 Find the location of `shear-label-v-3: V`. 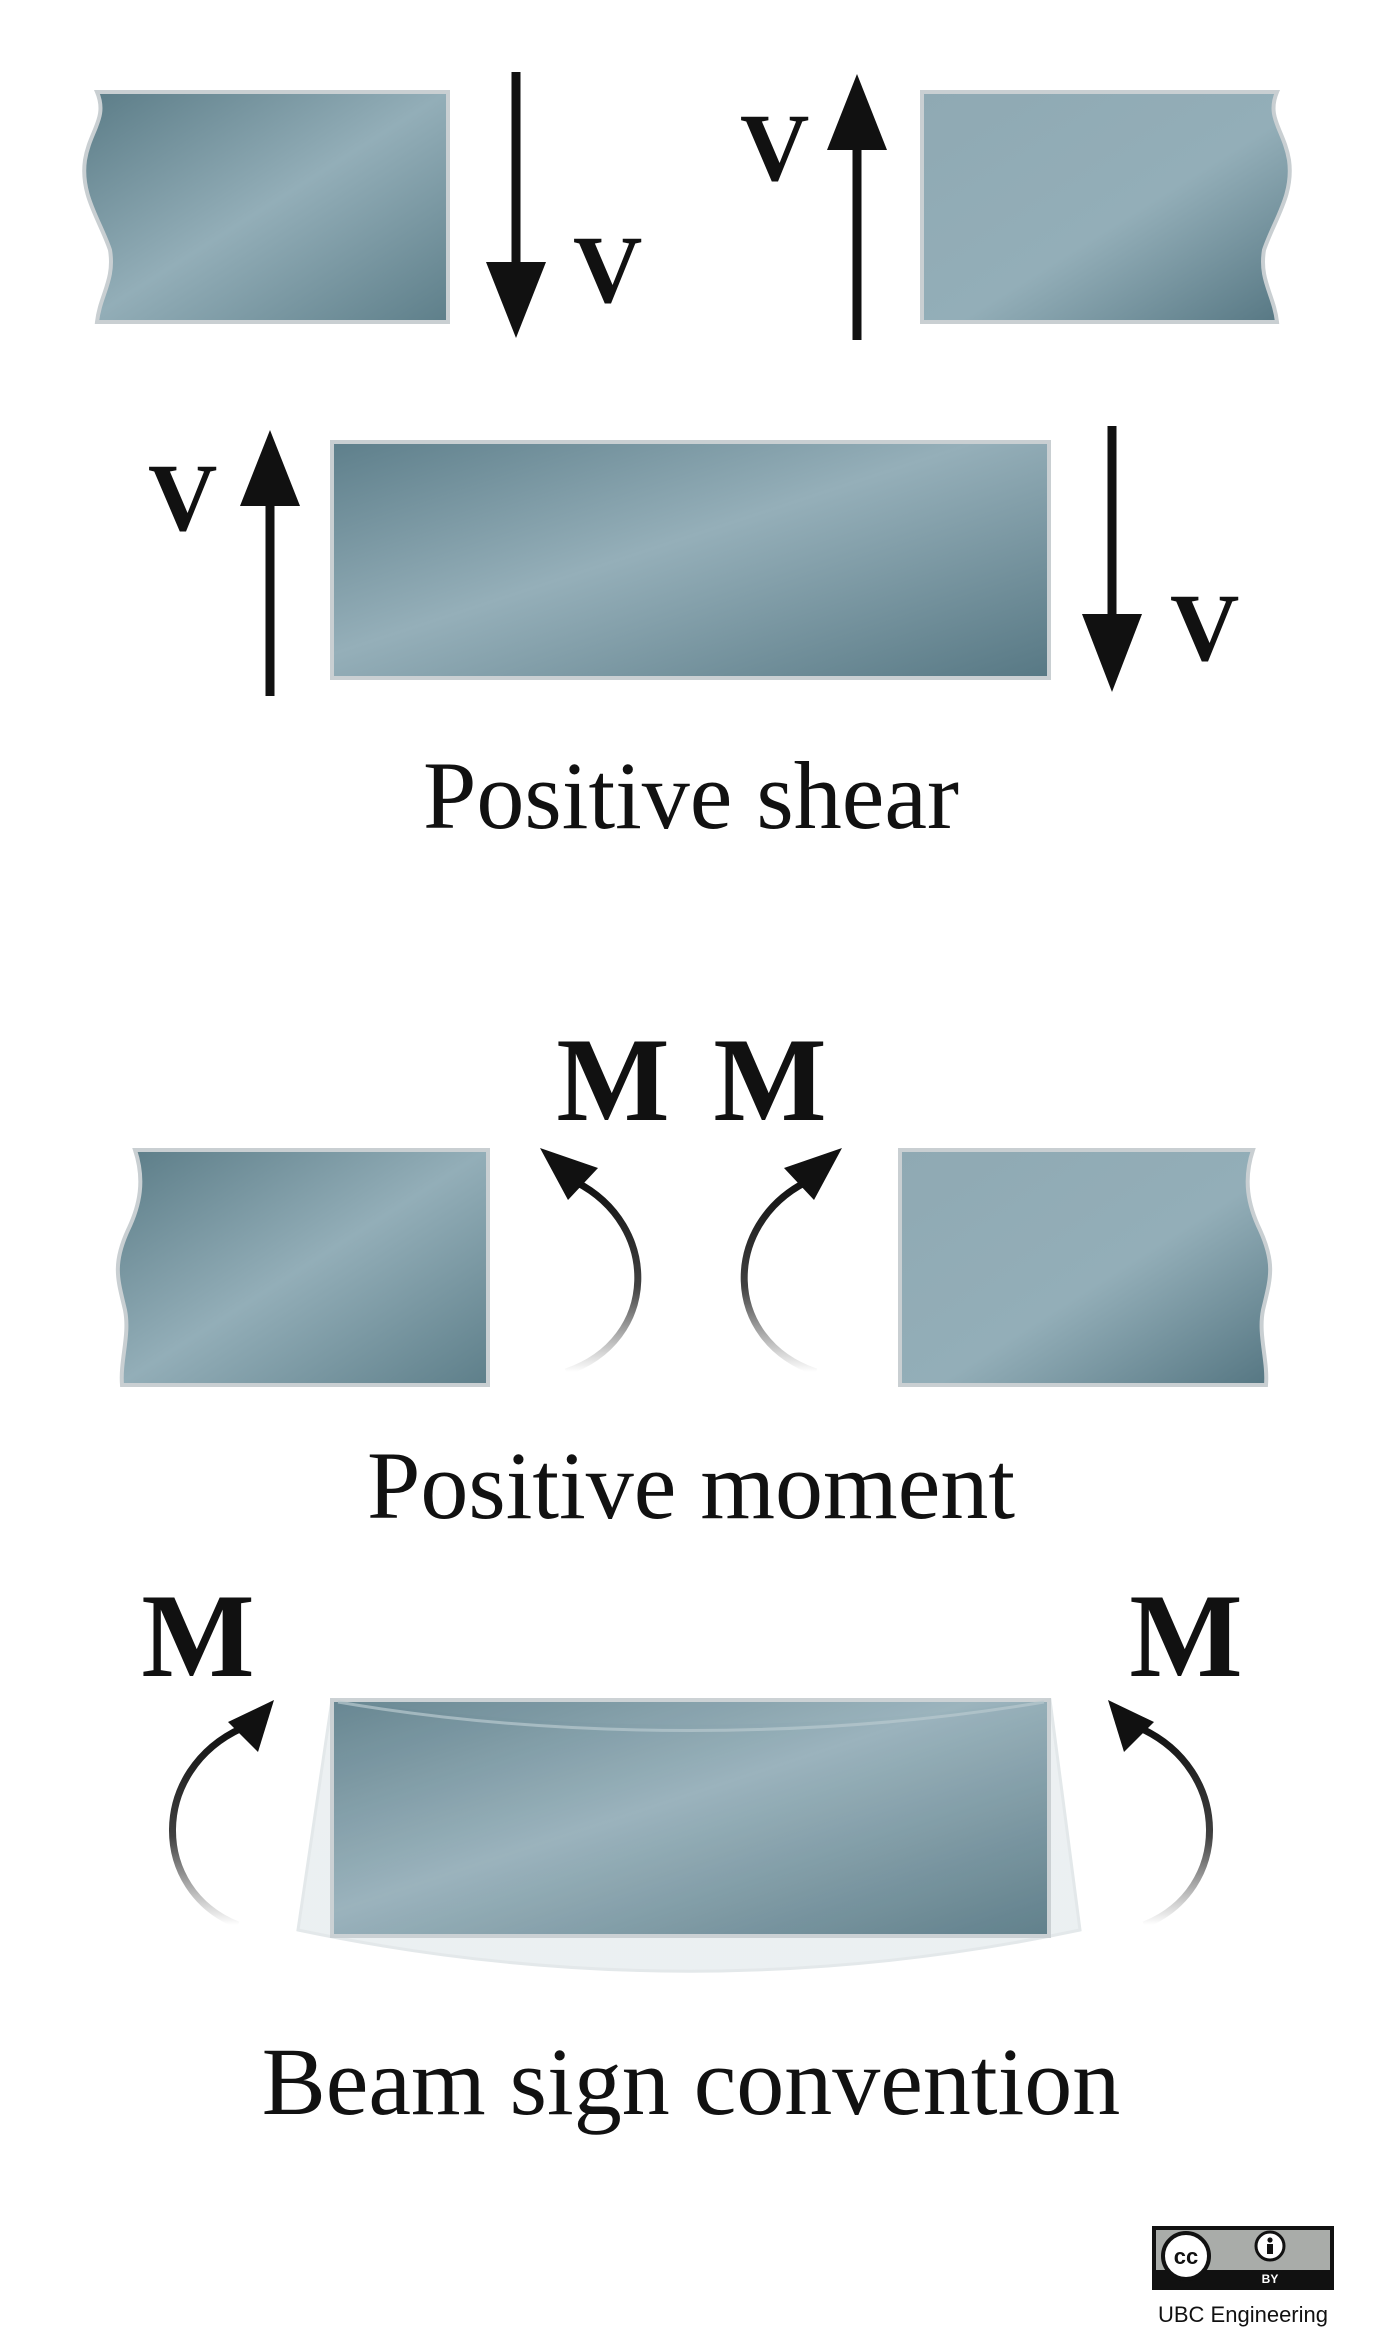

shear-label-v-3: V is located at coordinates (182, 497).